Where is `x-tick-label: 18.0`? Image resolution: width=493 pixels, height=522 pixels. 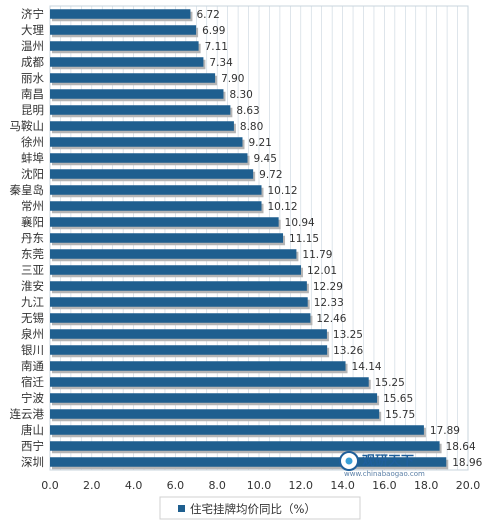 x-tick-label: 18.0 is located at coordinates (426, 485).